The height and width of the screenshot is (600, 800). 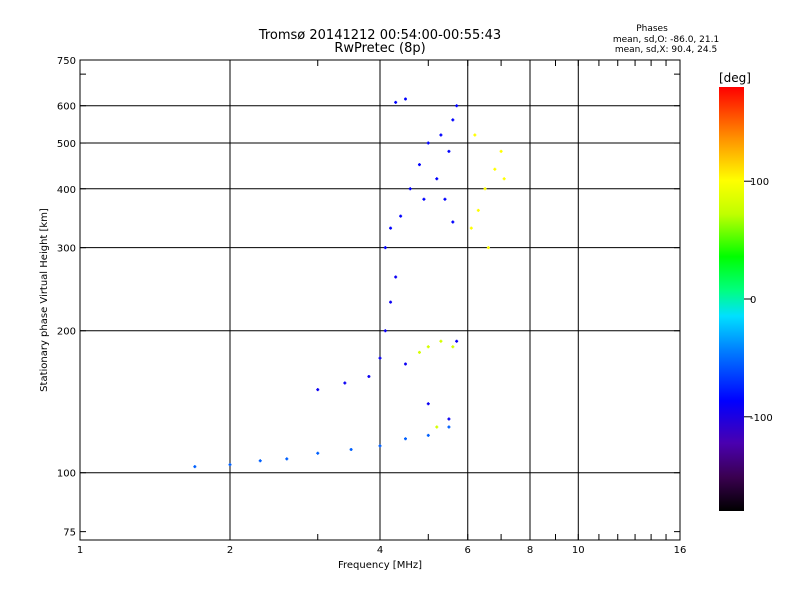 What do you see at coordinates (230, 550) in the screenshot?
I see `x-tick-label: 2` at bounding box center [230, 550].